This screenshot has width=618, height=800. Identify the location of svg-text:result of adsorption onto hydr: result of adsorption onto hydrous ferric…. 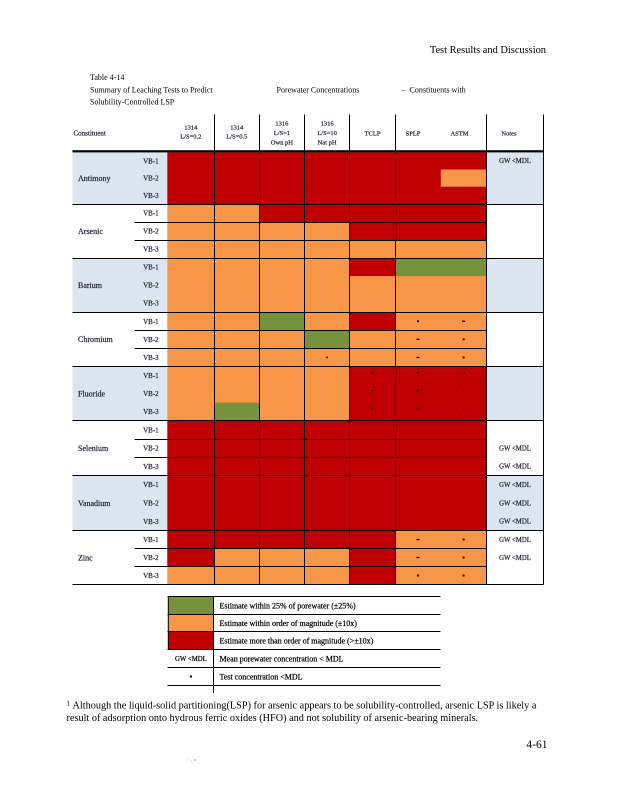
(273, 718).